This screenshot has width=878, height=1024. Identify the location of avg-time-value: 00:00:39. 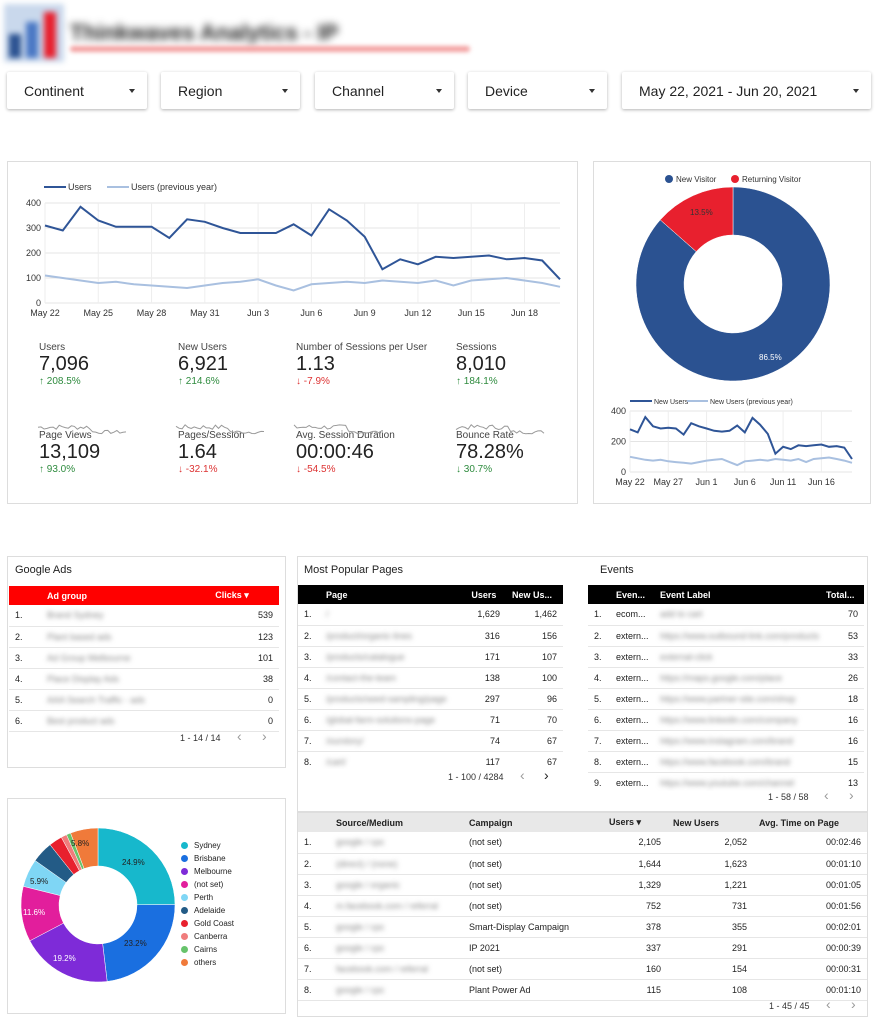
(810, 948).